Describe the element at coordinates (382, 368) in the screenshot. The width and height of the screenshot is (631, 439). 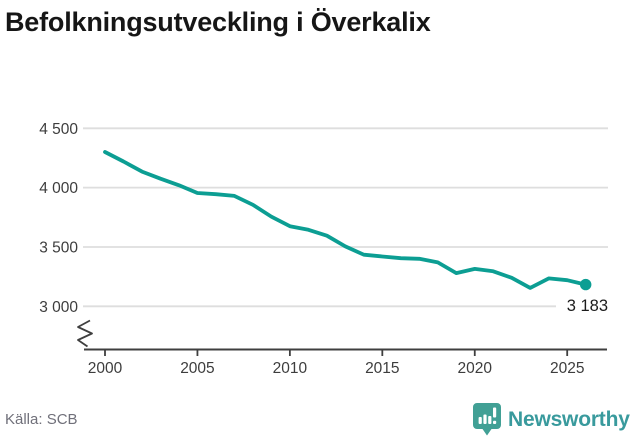
I see `x-tick-label: 2015` at that location.